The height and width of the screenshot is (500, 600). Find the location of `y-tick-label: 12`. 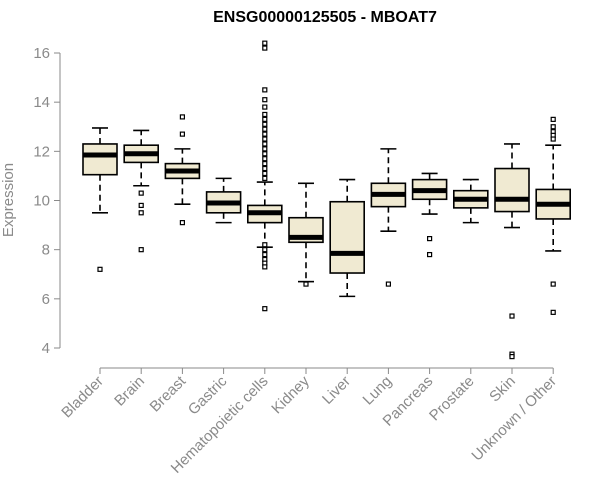

y-tick-label: 12 is located at coordinates (41, 151).